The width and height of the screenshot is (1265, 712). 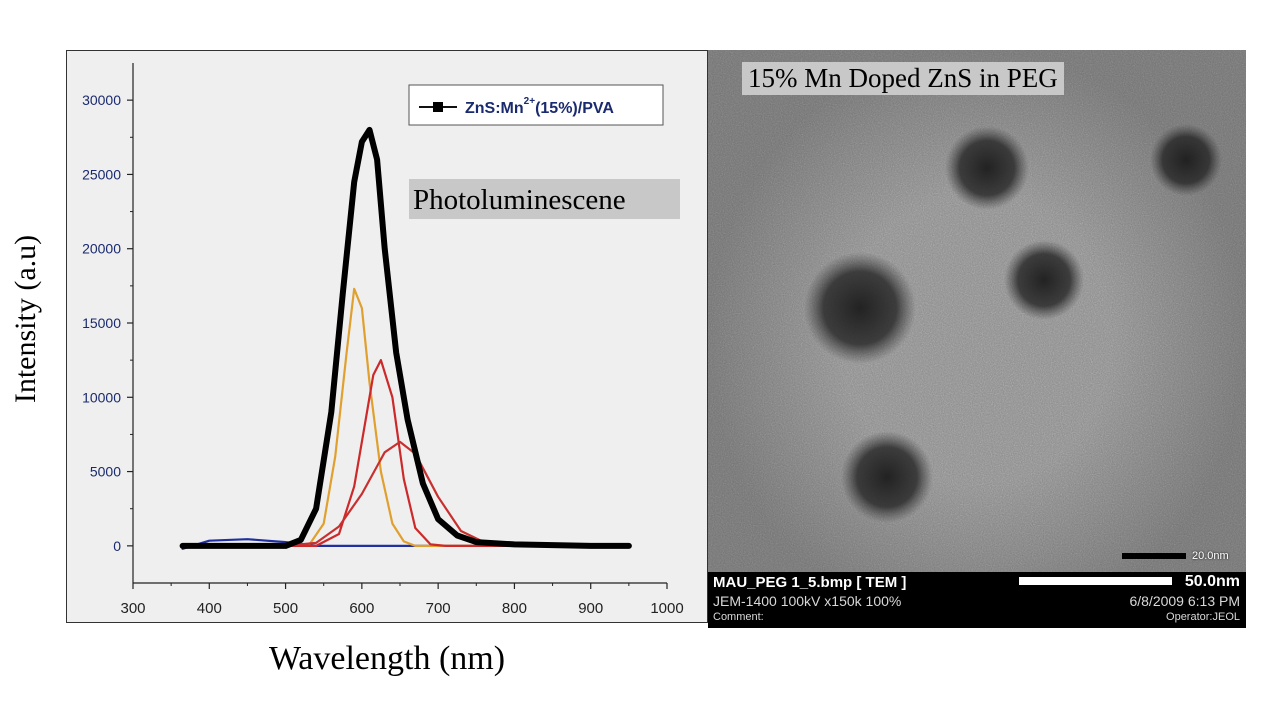 I want to click on annotation-label: Photoluminescene, so click(x=519, y=200).